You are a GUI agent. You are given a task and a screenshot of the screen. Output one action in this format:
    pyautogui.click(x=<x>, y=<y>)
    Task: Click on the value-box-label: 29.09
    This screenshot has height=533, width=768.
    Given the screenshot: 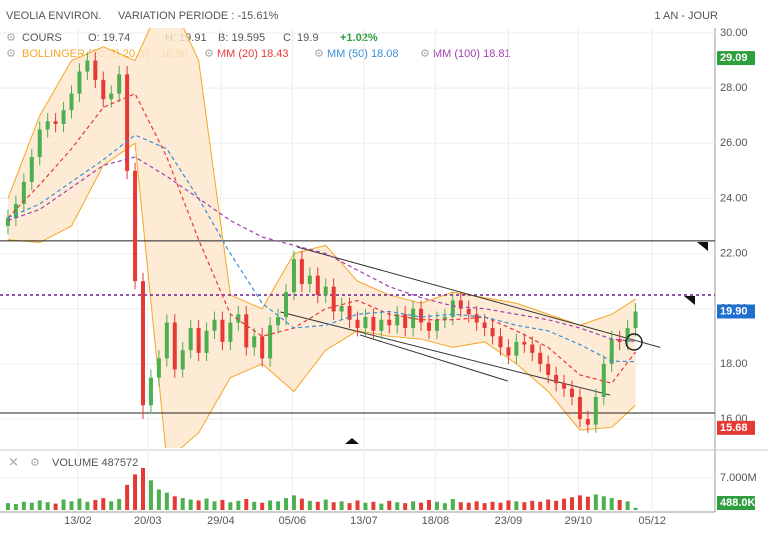 What is the action you would take?
    pyautogui.click(x=734, y=58)
    